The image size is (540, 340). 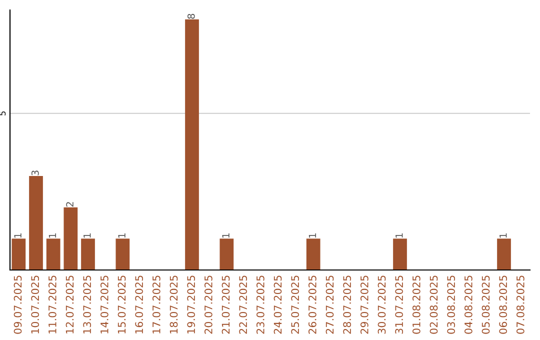 What do you see at coordinates (486, 305) in the screenshot?
I see `x-tick-label: 05.08.2025` at bounding box center [486, 305].